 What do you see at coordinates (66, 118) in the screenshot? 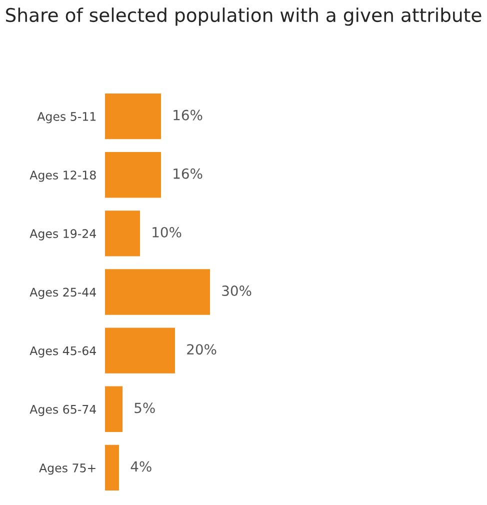
I see `y-tick-label: Ages 5-11` at bounding box center [66, 118].